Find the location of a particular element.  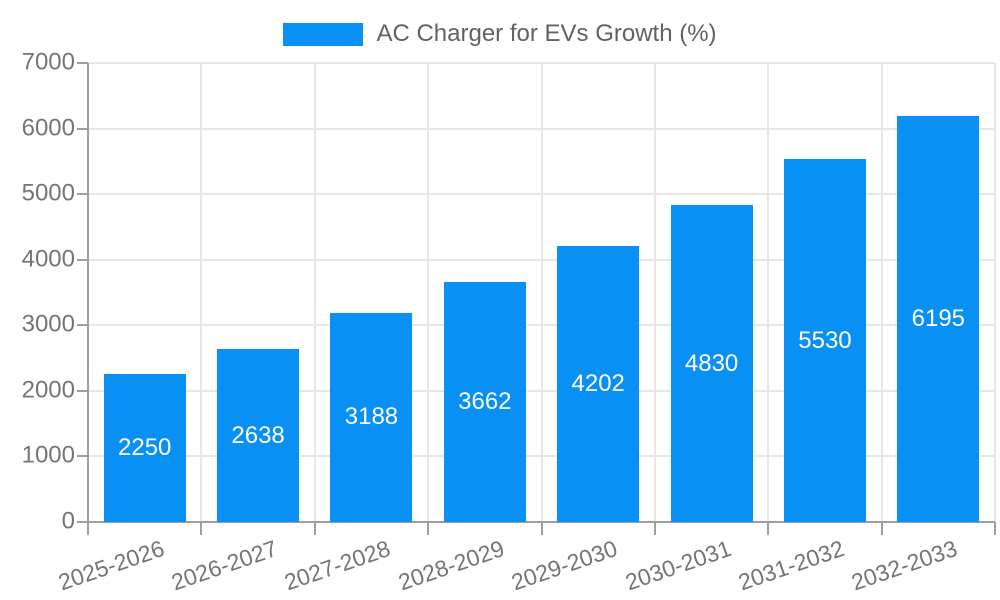

bar-value-label: 3662 is located at coordinates (485, 401).